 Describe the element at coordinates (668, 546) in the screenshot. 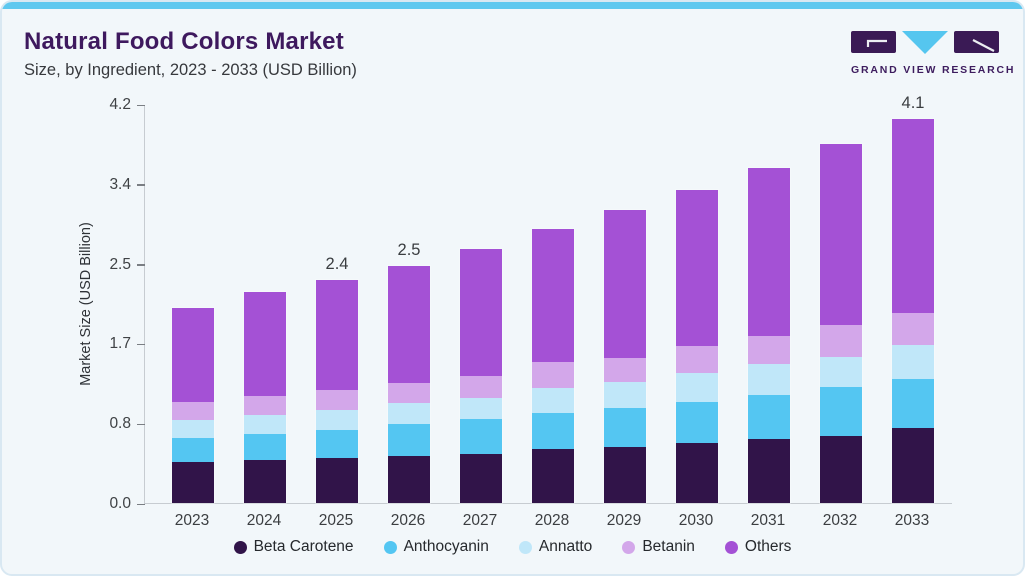

I see `legend-label: Betanin` at that location.